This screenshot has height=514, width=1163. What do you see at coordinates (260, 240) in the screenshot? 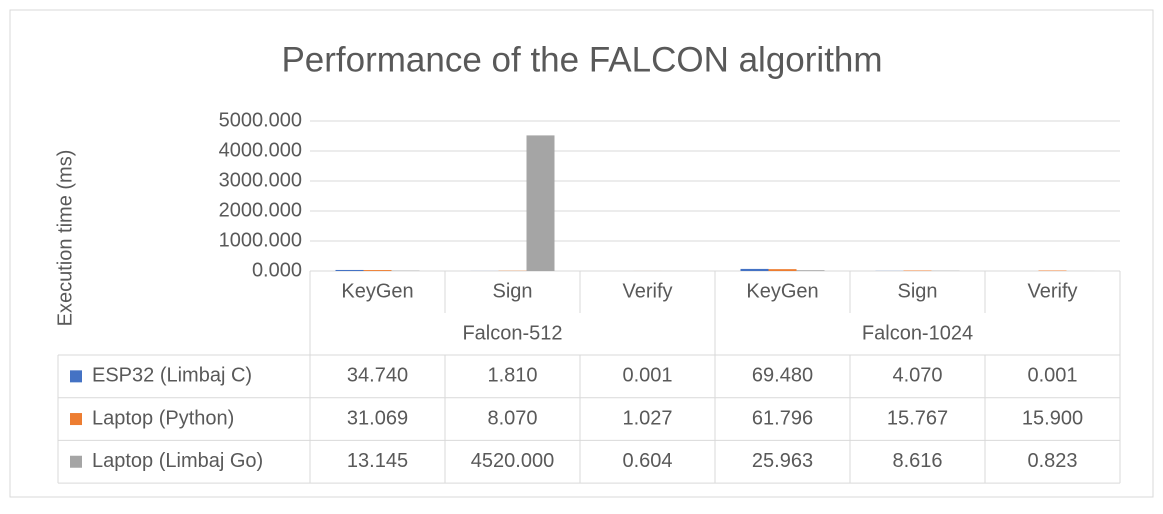
I see `y-tick-label: 1000.000` at bounding box center [260, 240].